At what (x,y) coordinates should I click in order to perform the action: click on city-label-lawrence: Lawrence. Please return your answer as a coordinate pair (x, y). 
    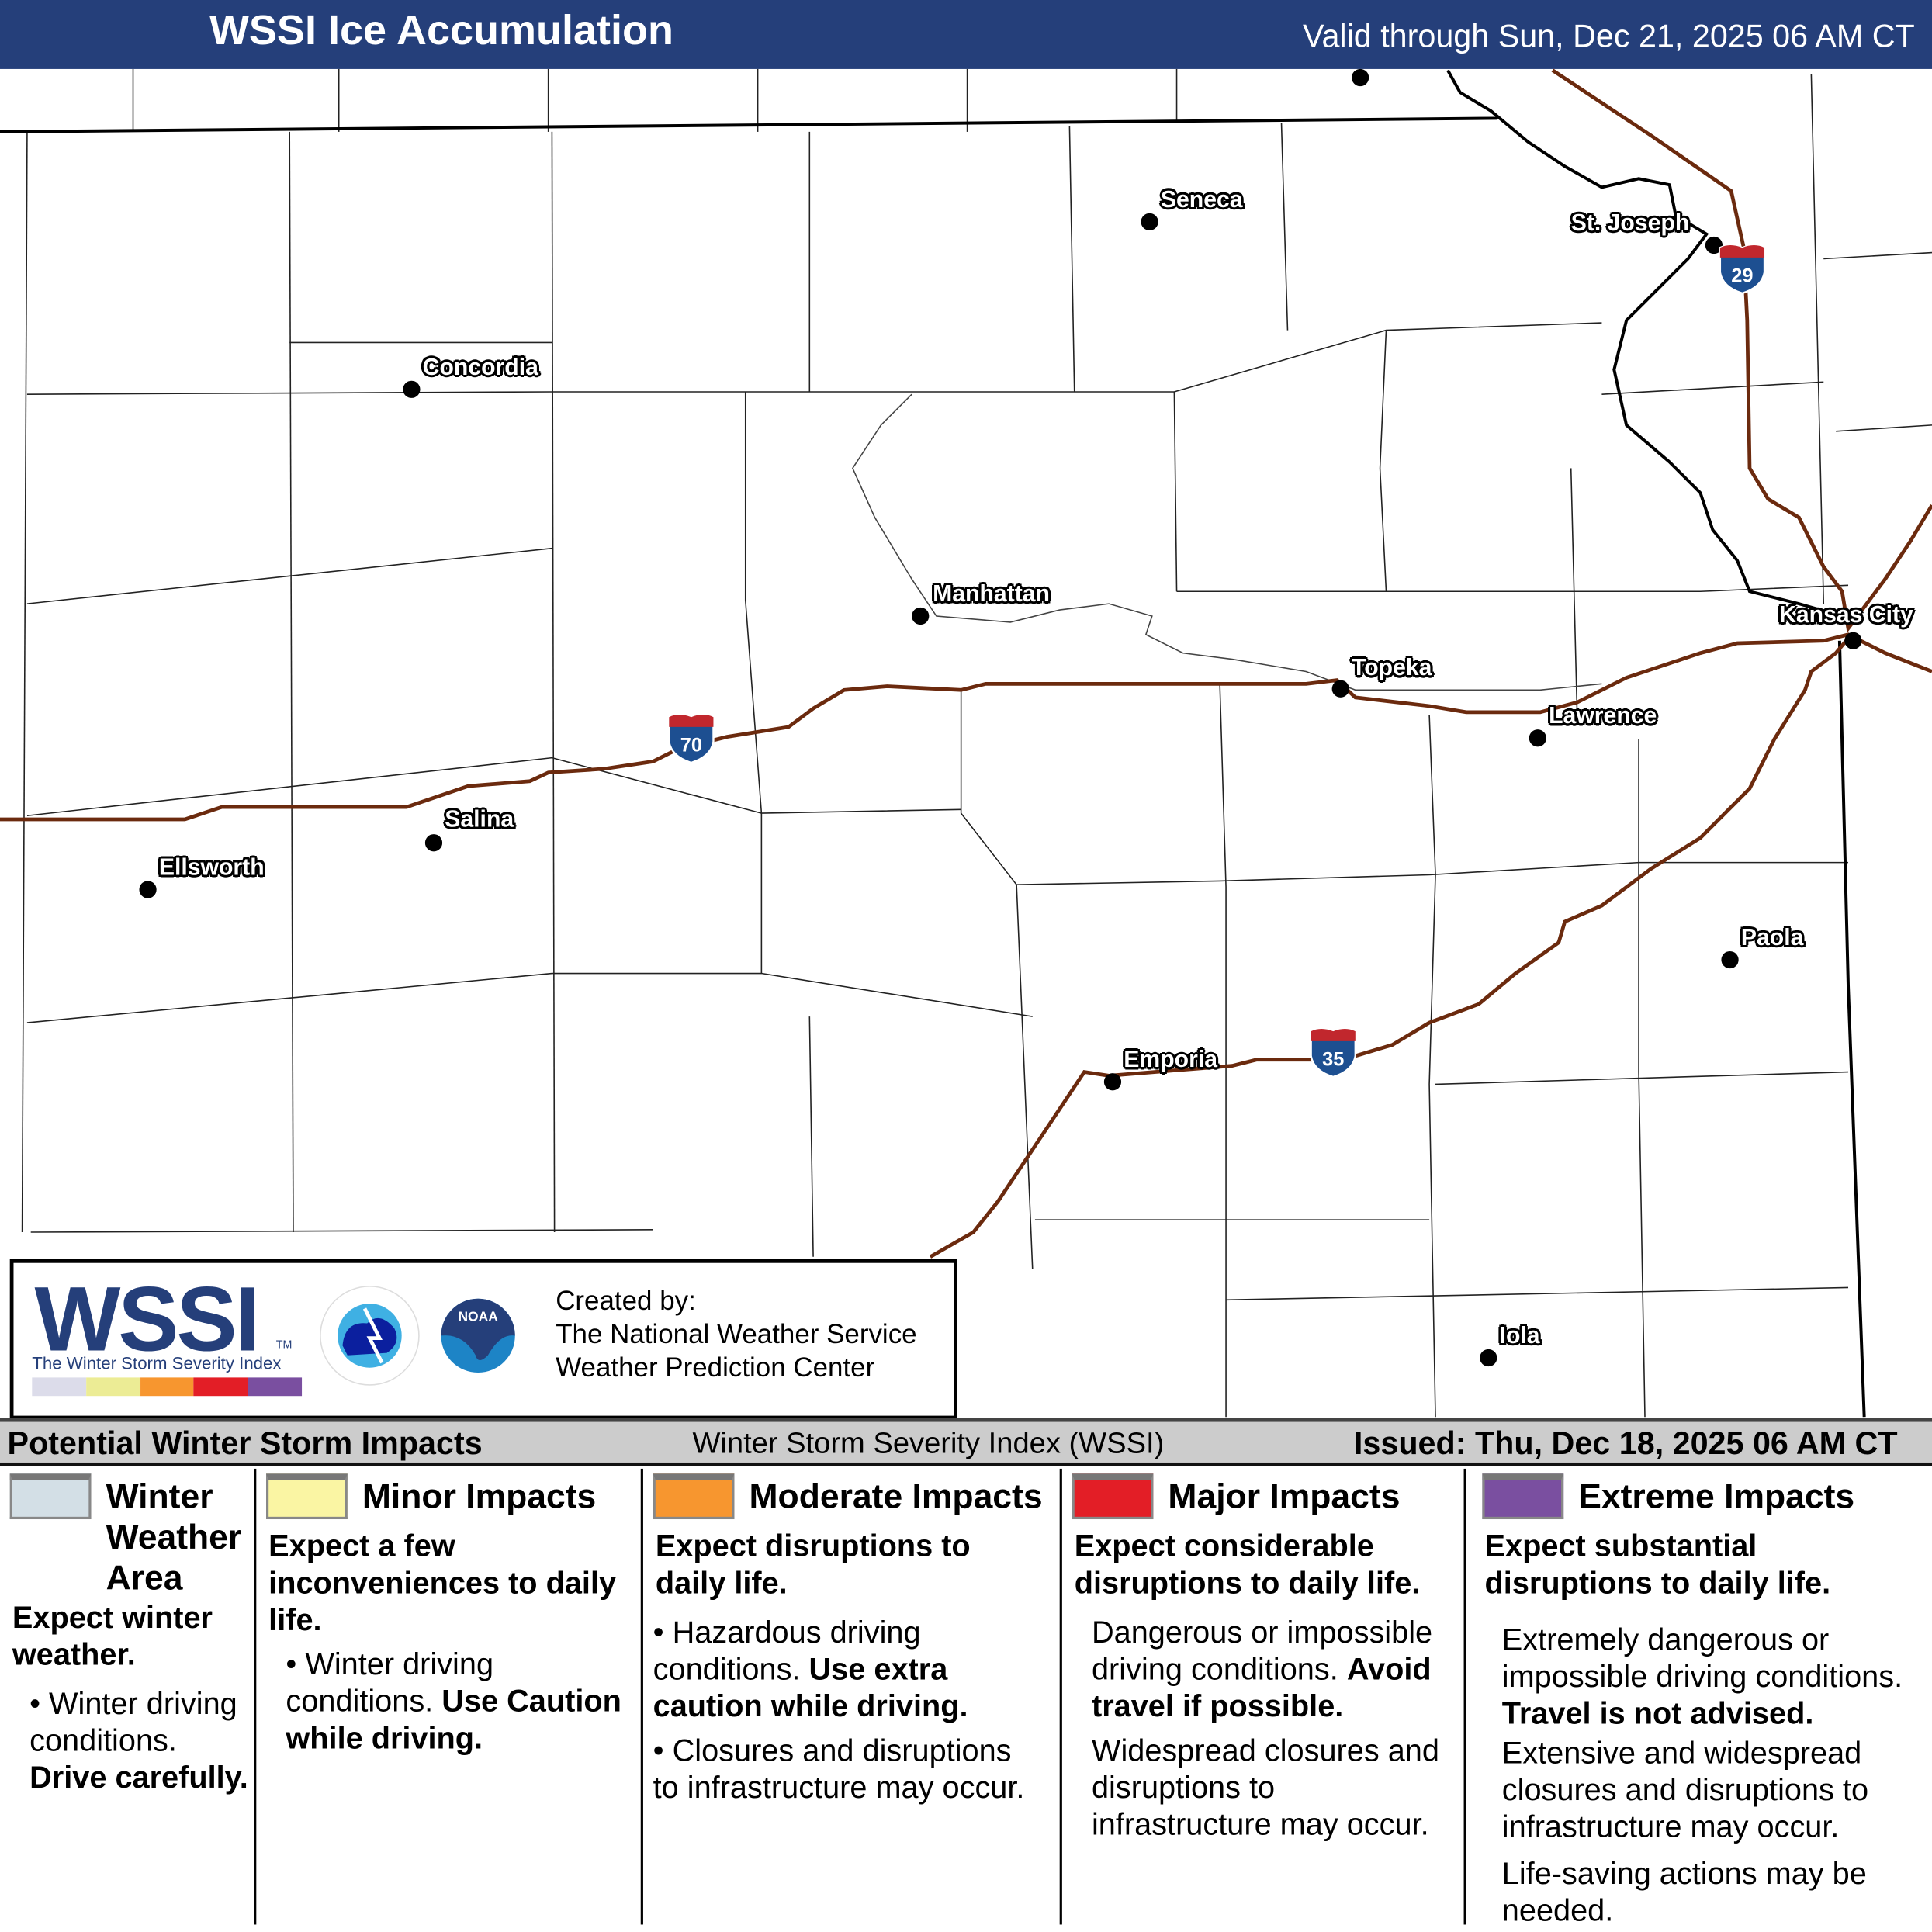
    Looking at the image, I should click on (1603, 716).